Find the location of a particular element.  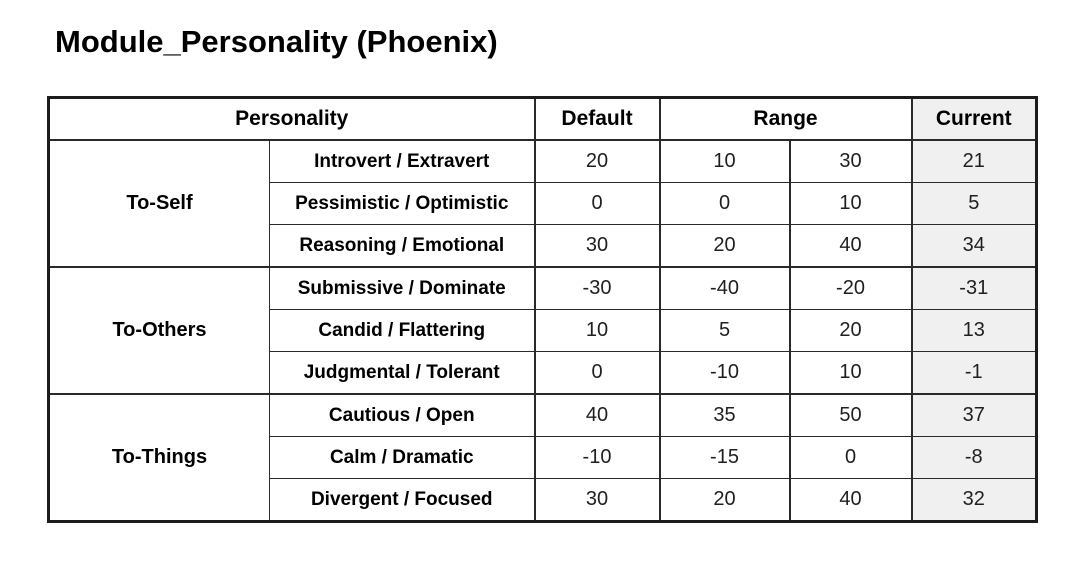

range-min-cell: -10 is located at coordinates (724, 373).